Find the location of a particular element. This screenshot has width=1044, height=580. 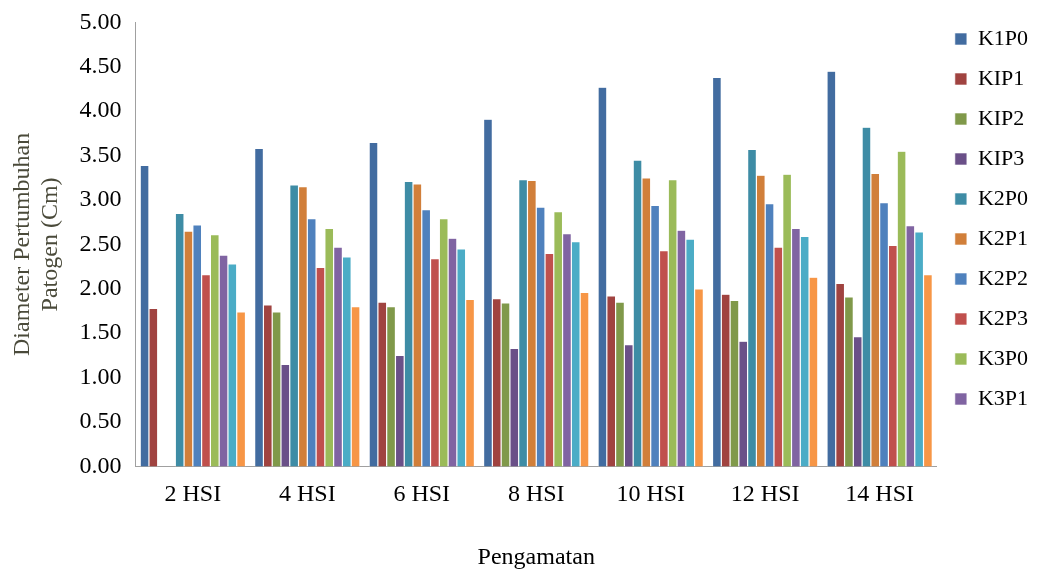

legend-label: KIP1 is located at coordinates (1001, 77).